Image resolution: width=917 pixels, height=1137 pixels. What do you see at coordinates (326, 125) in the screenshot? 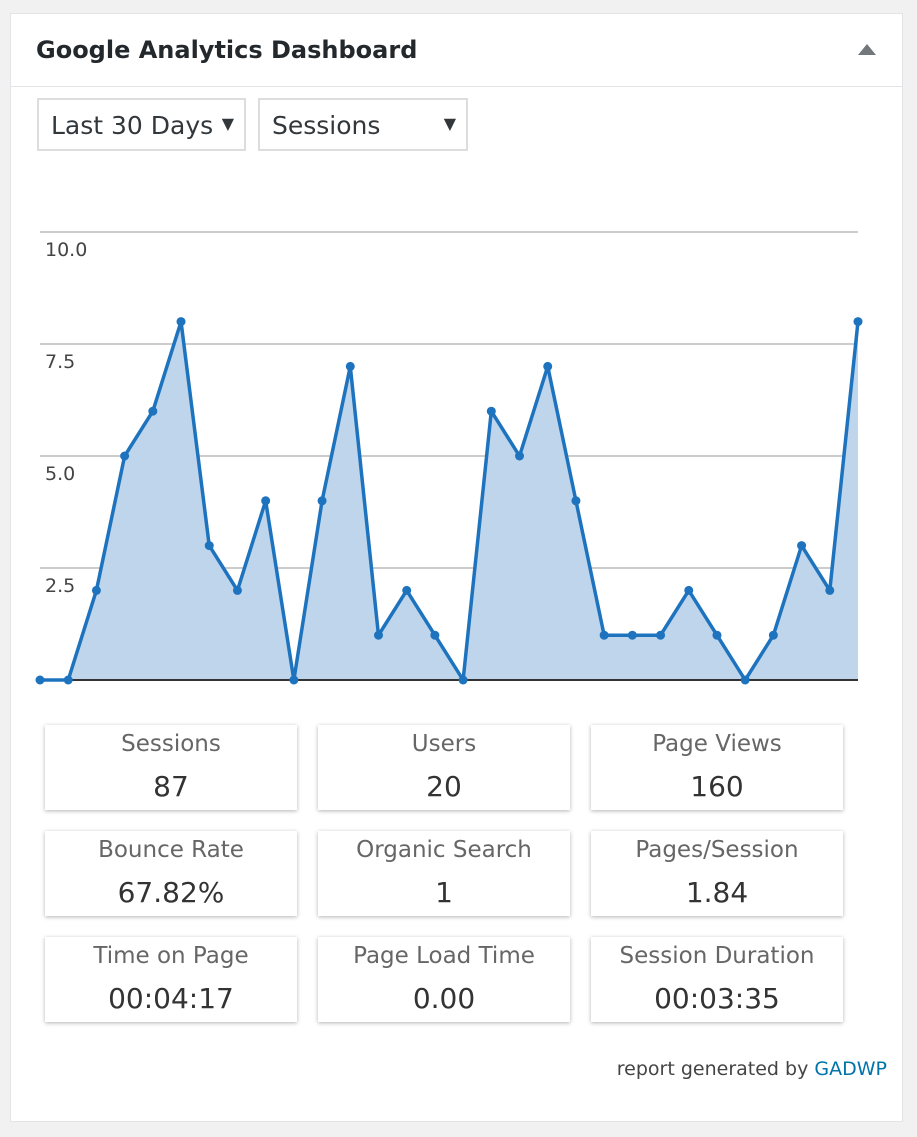
I see `select-text: Sessions` at bounding box center [326, 125].